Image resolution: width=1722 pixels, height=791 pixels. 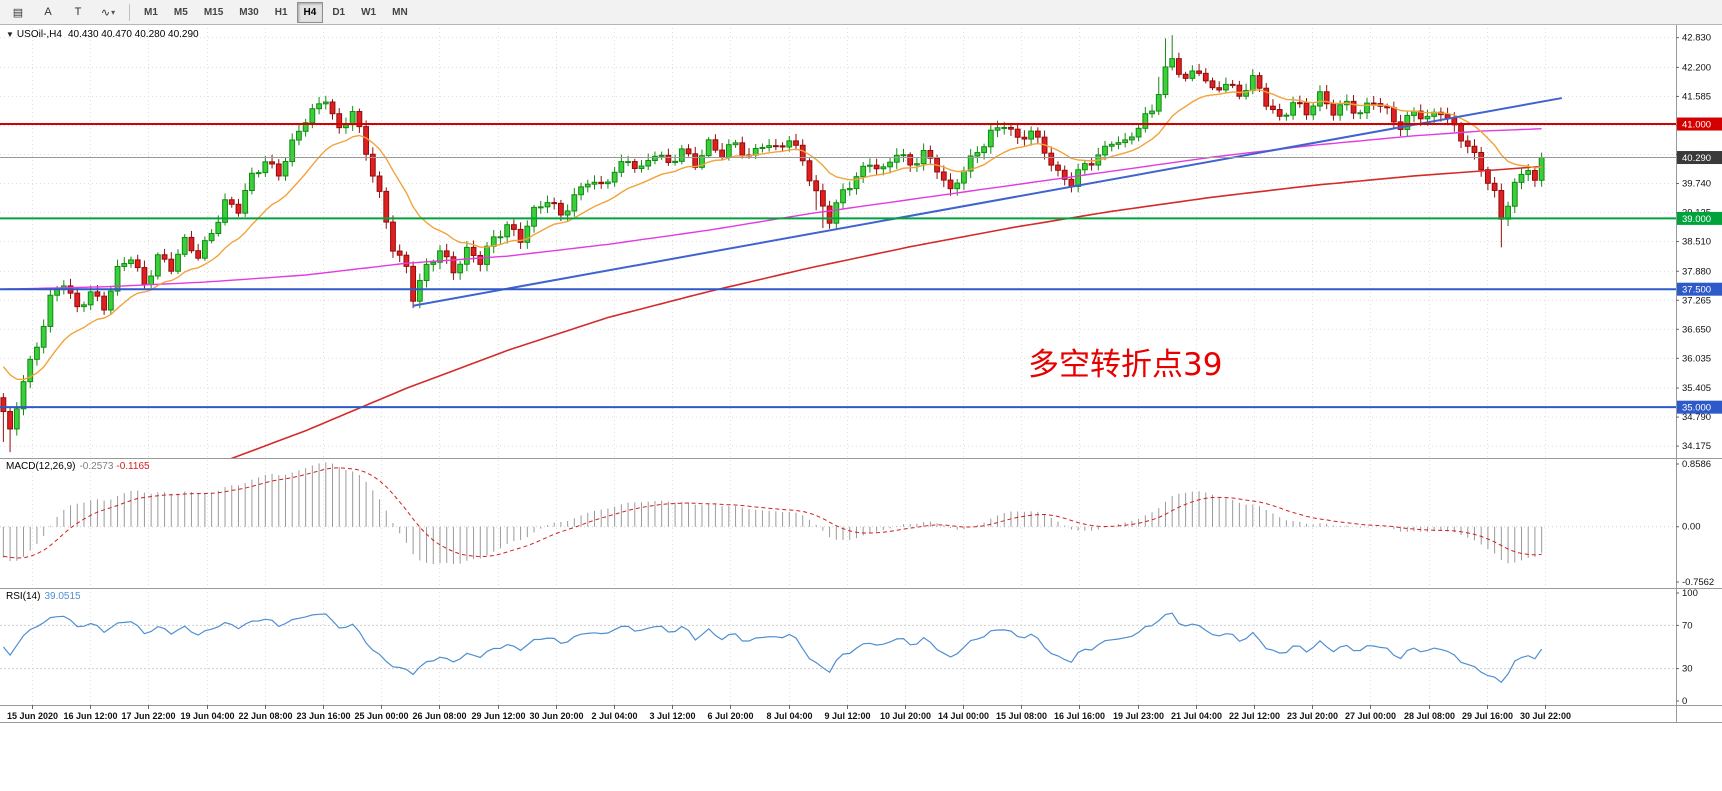 What do you see at coordinates (129, 12) in the screenshot?
I see `toolbar-separator` at bounding box center [129, 12].